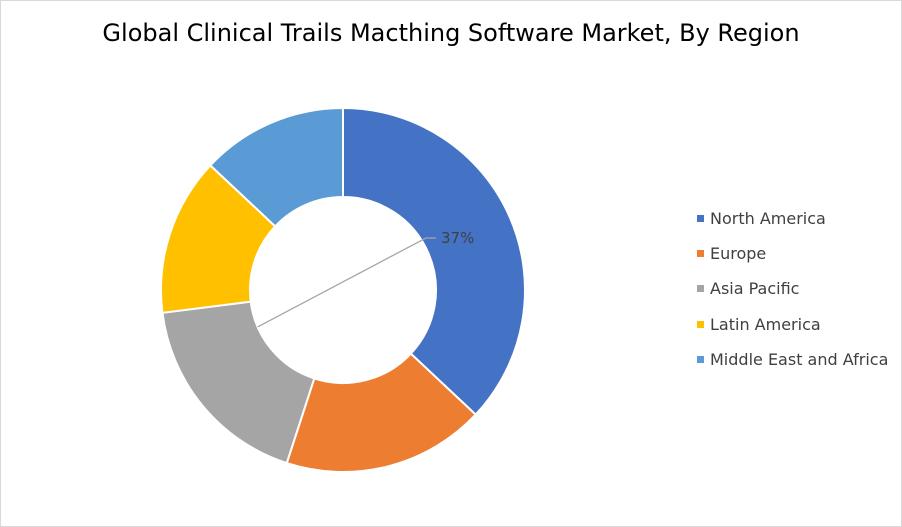 Image resolution: width=902 pixels, height=527 pixels. I want to click on donut-slice-north-america, so click(434, 261).